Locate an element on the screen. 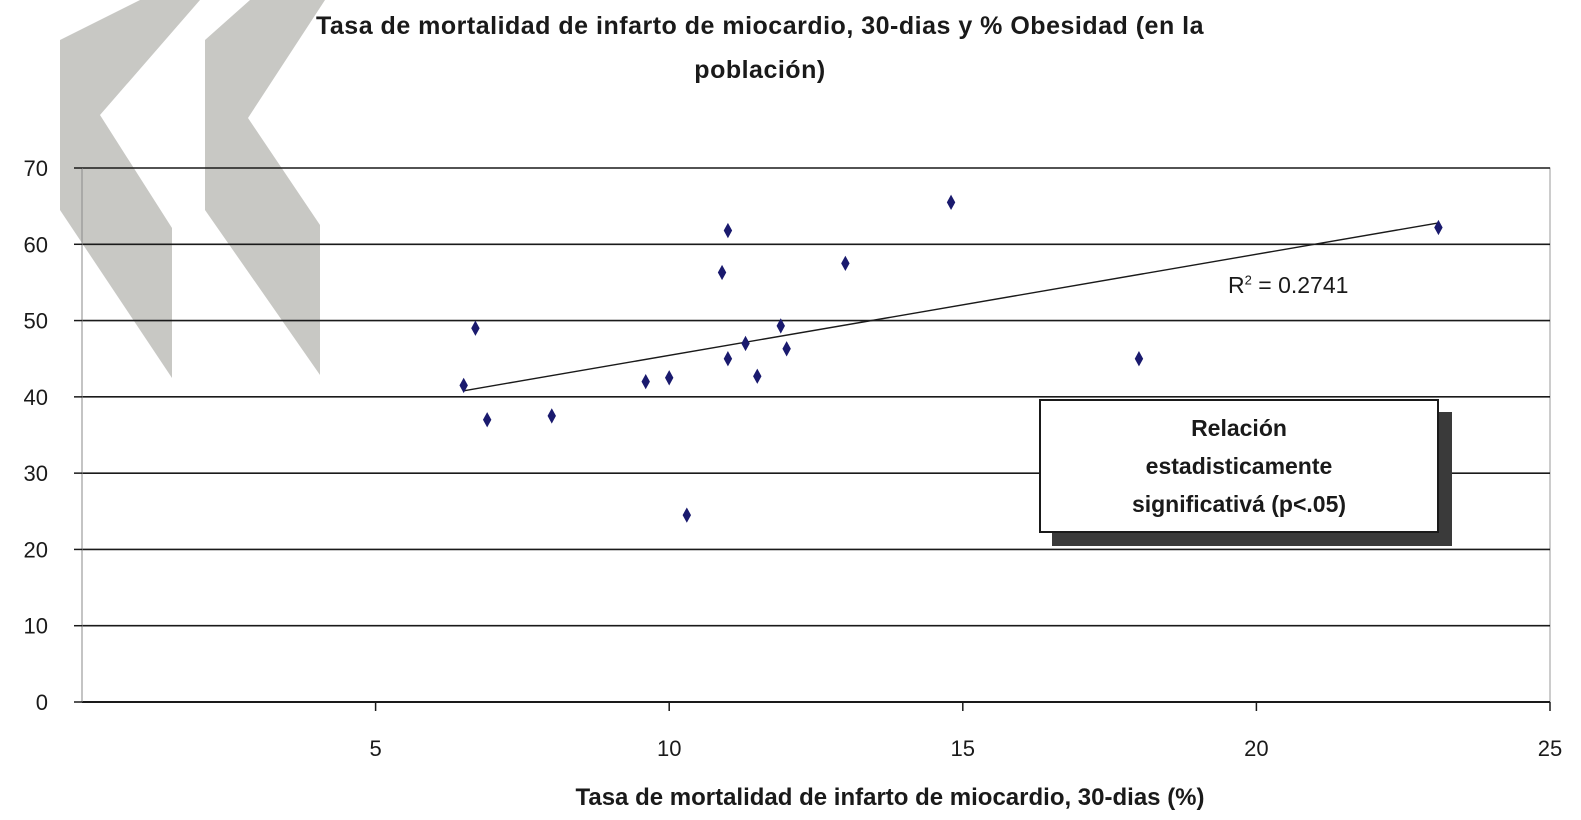 This screenshot has height=820, width=1581. r-squared-label: R2 = 0.2741 is located at coordinates (1288, 285).